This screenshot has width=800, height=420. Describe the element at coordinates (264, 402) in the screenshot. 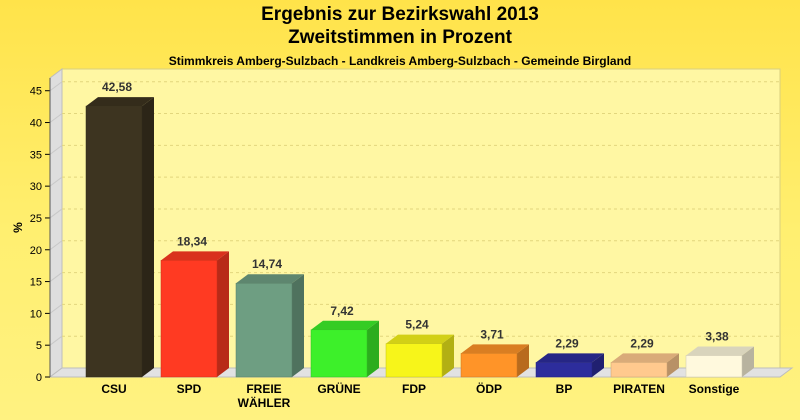

I see `x-tick-label: WÄHLER` at that location.